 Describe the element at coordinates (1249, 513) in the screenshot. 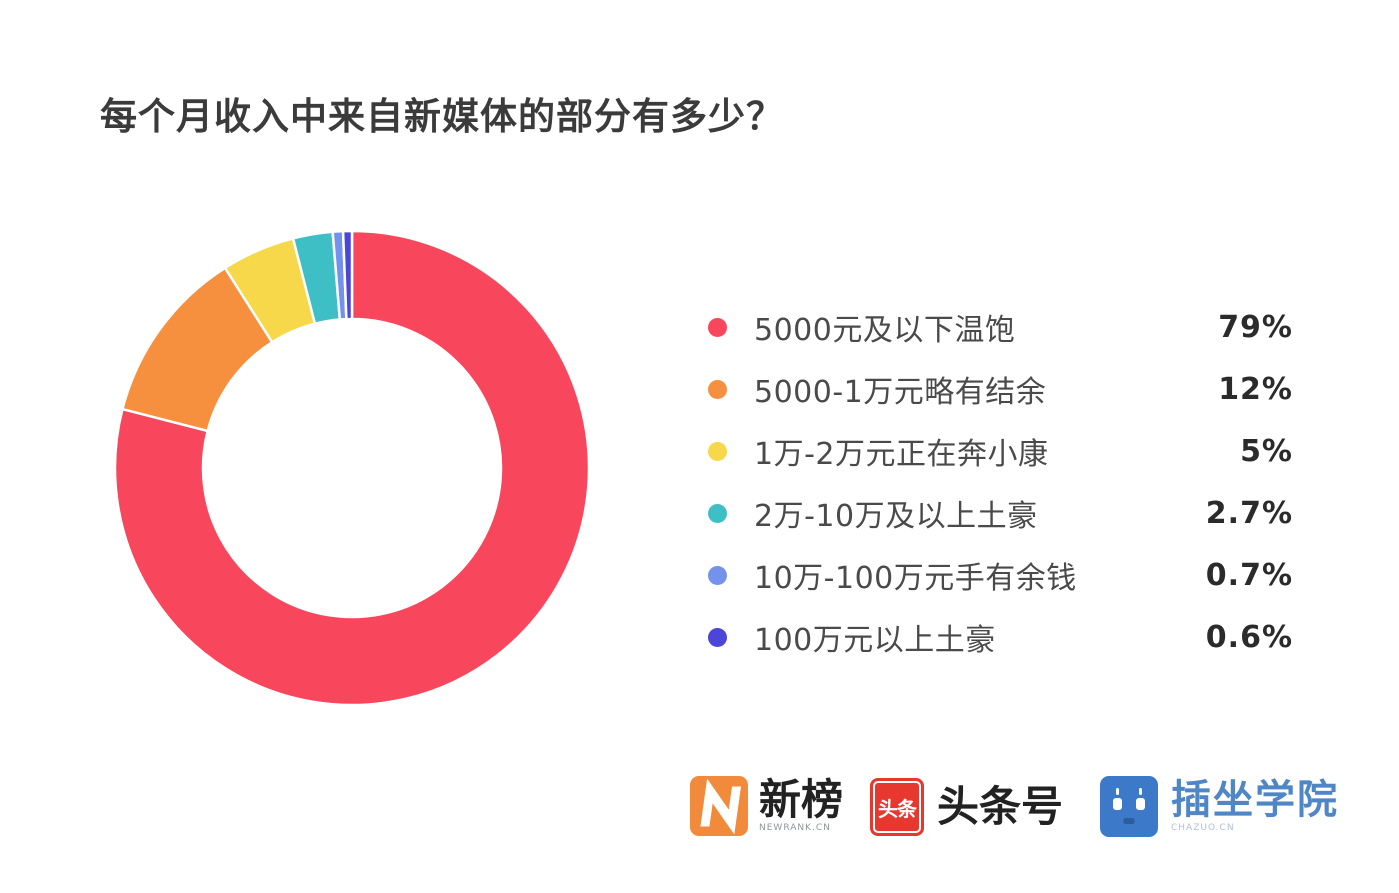

I see `legend-value: 2.7%` at that location.